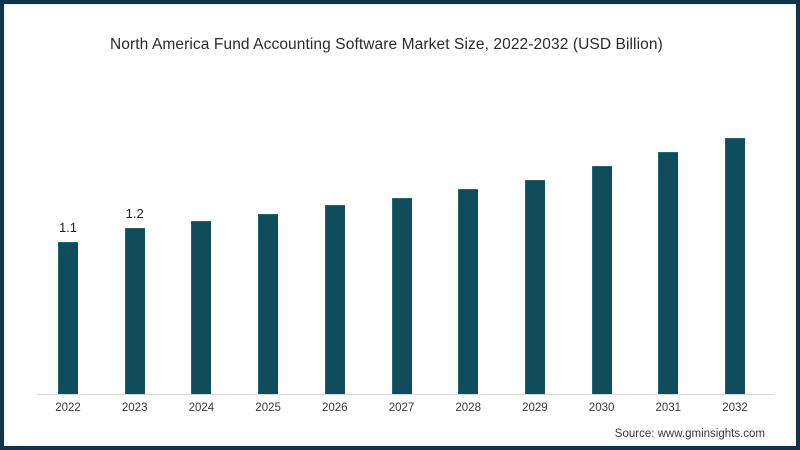  Describe the element at coordinates (735, 266) in the screenshot. I see `bar-2032` at that location.